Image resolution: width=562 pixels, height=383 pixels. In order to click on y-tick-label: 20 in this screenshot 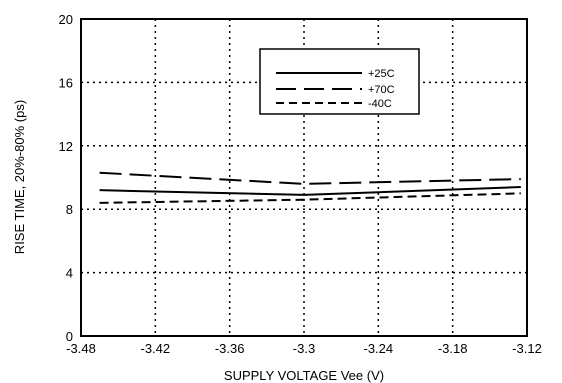, I will do `click(66, 19)`.